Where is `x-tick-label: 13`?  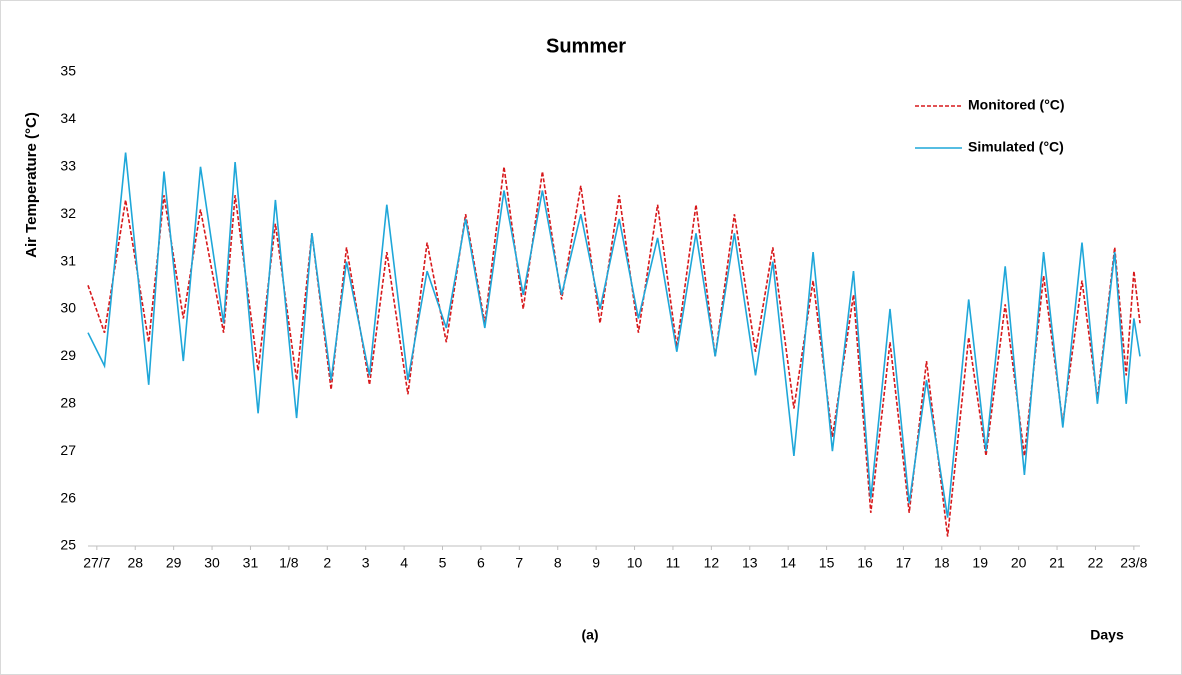 x-tick-label: 13 is located at coordinates (750, 563).